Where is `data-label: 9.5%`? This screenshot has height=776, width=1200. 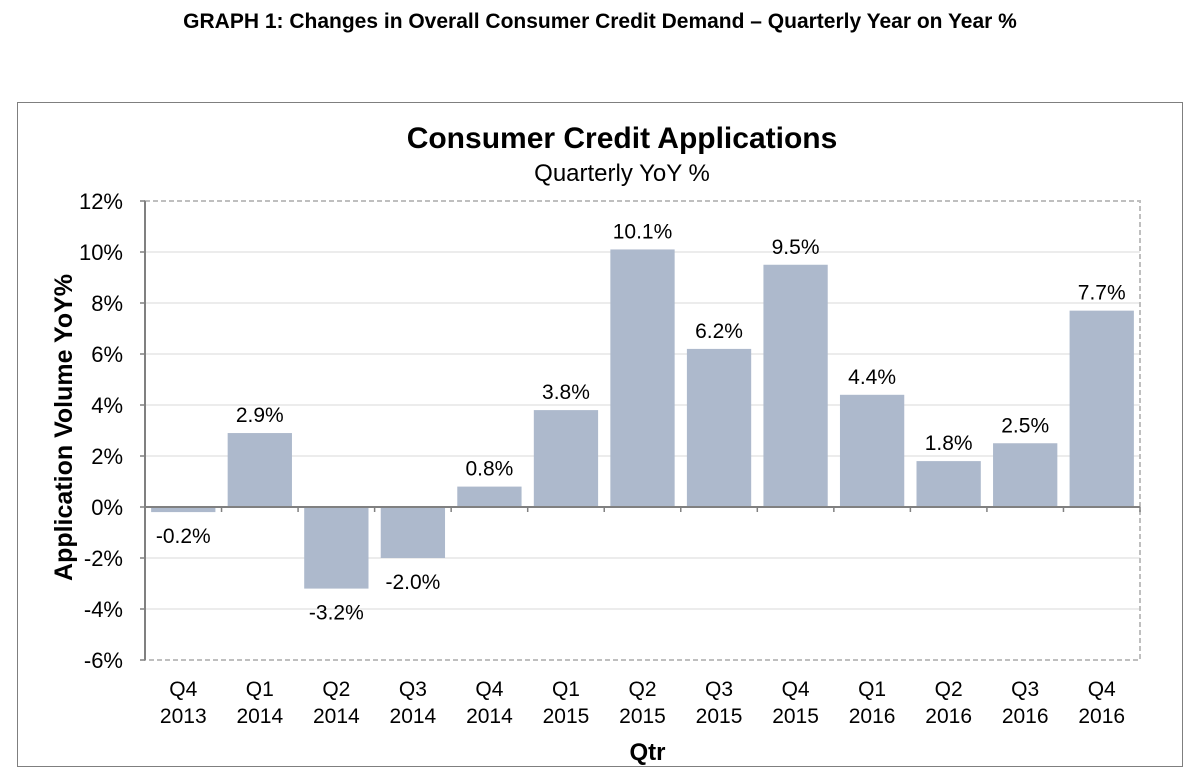
data-label: 9.5% is located at coordinates (796, 247).